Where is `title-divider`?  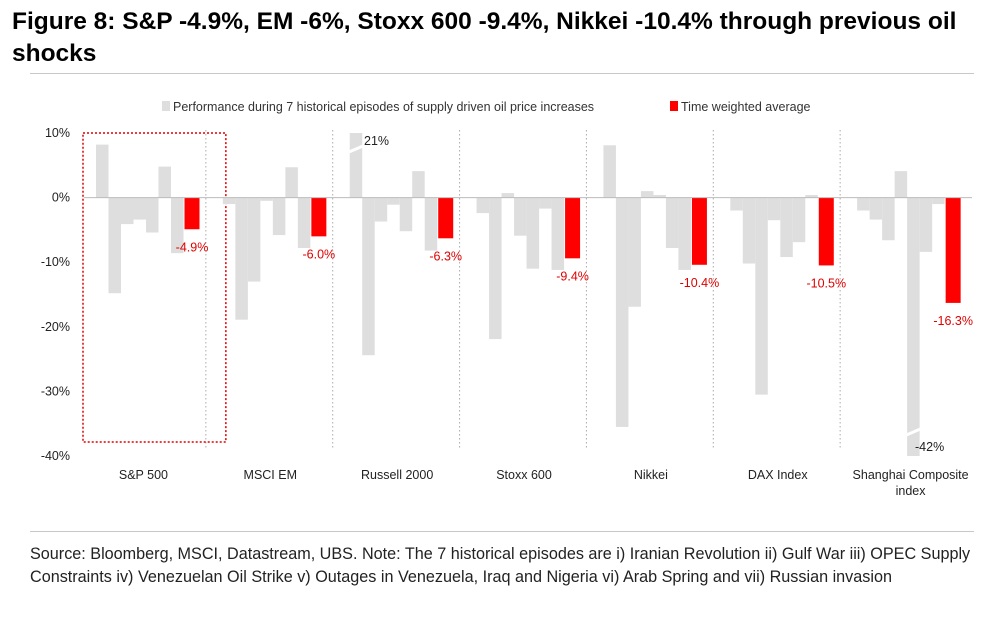 title-divider is located at coordinates (502, 73).